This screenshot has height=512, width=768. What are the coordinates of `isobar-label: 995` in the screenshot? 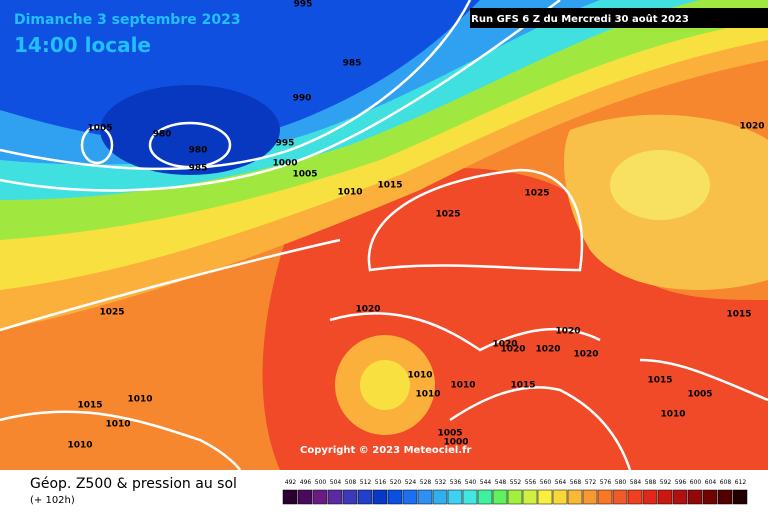 It's located at (285, 144).